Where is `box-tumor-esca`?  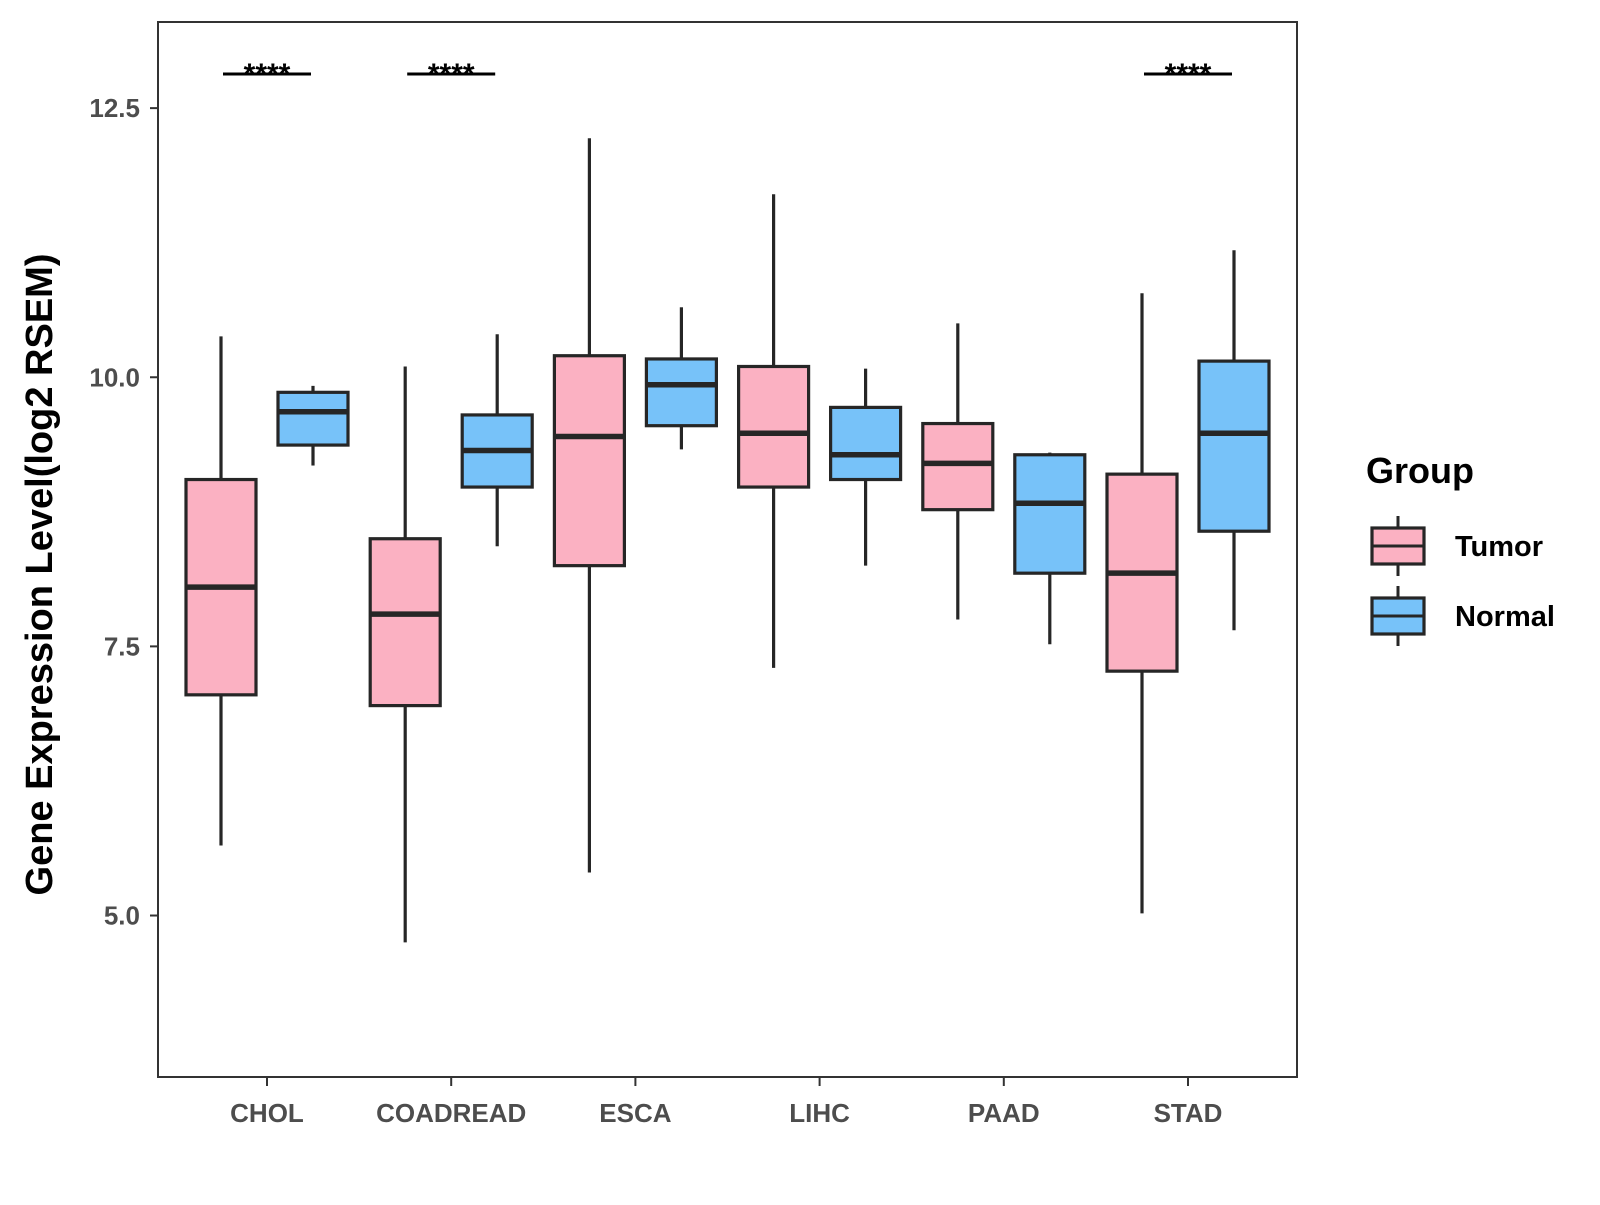
box-tumor-esca is located at coordinates (589, 461).